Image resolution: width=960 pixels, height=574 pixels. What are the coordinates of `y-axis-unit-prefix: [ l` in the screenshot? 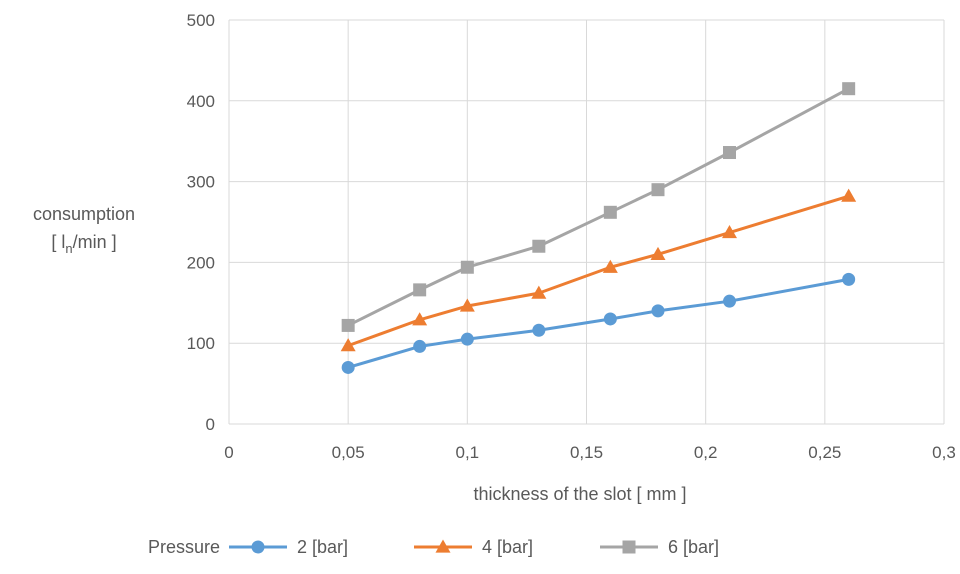 It's located at (58, 242).